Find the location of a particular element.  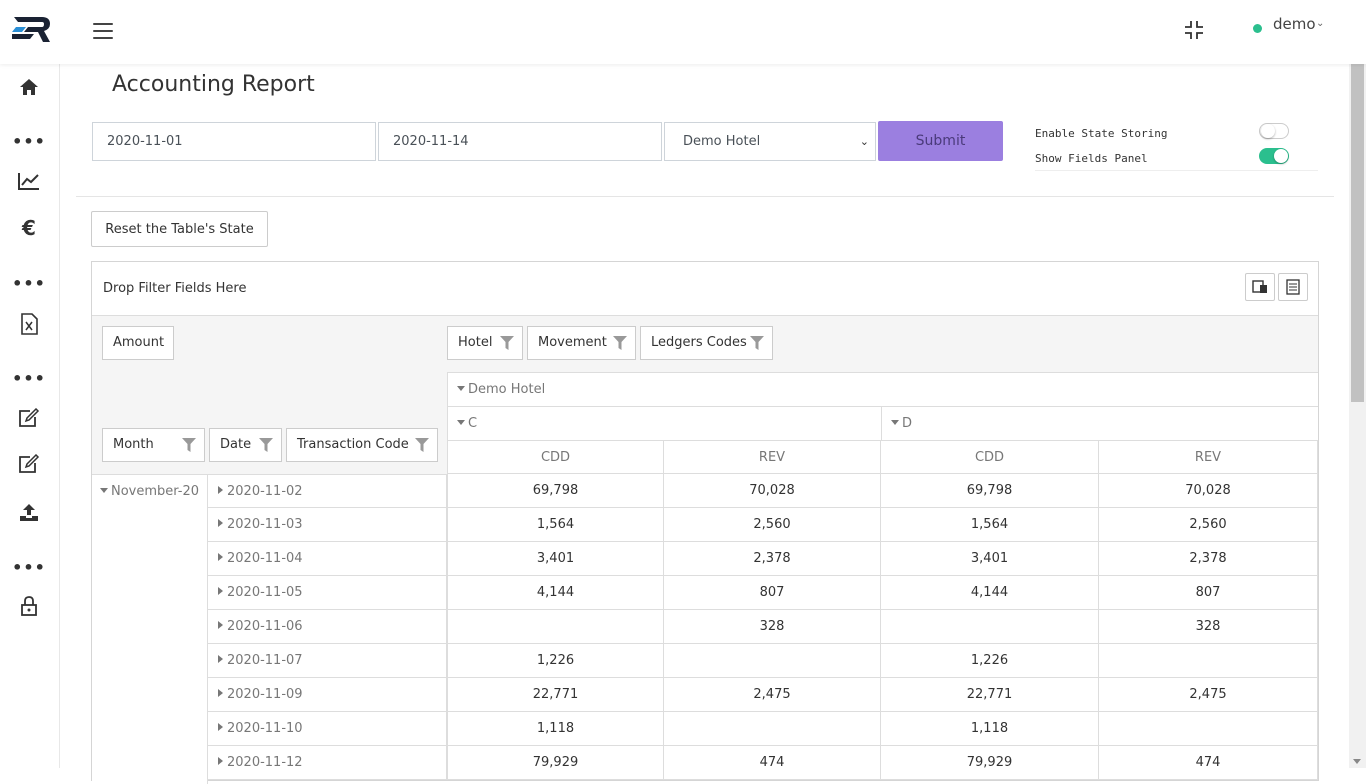

row-field-month: Month is located at coordinates (153, 445).